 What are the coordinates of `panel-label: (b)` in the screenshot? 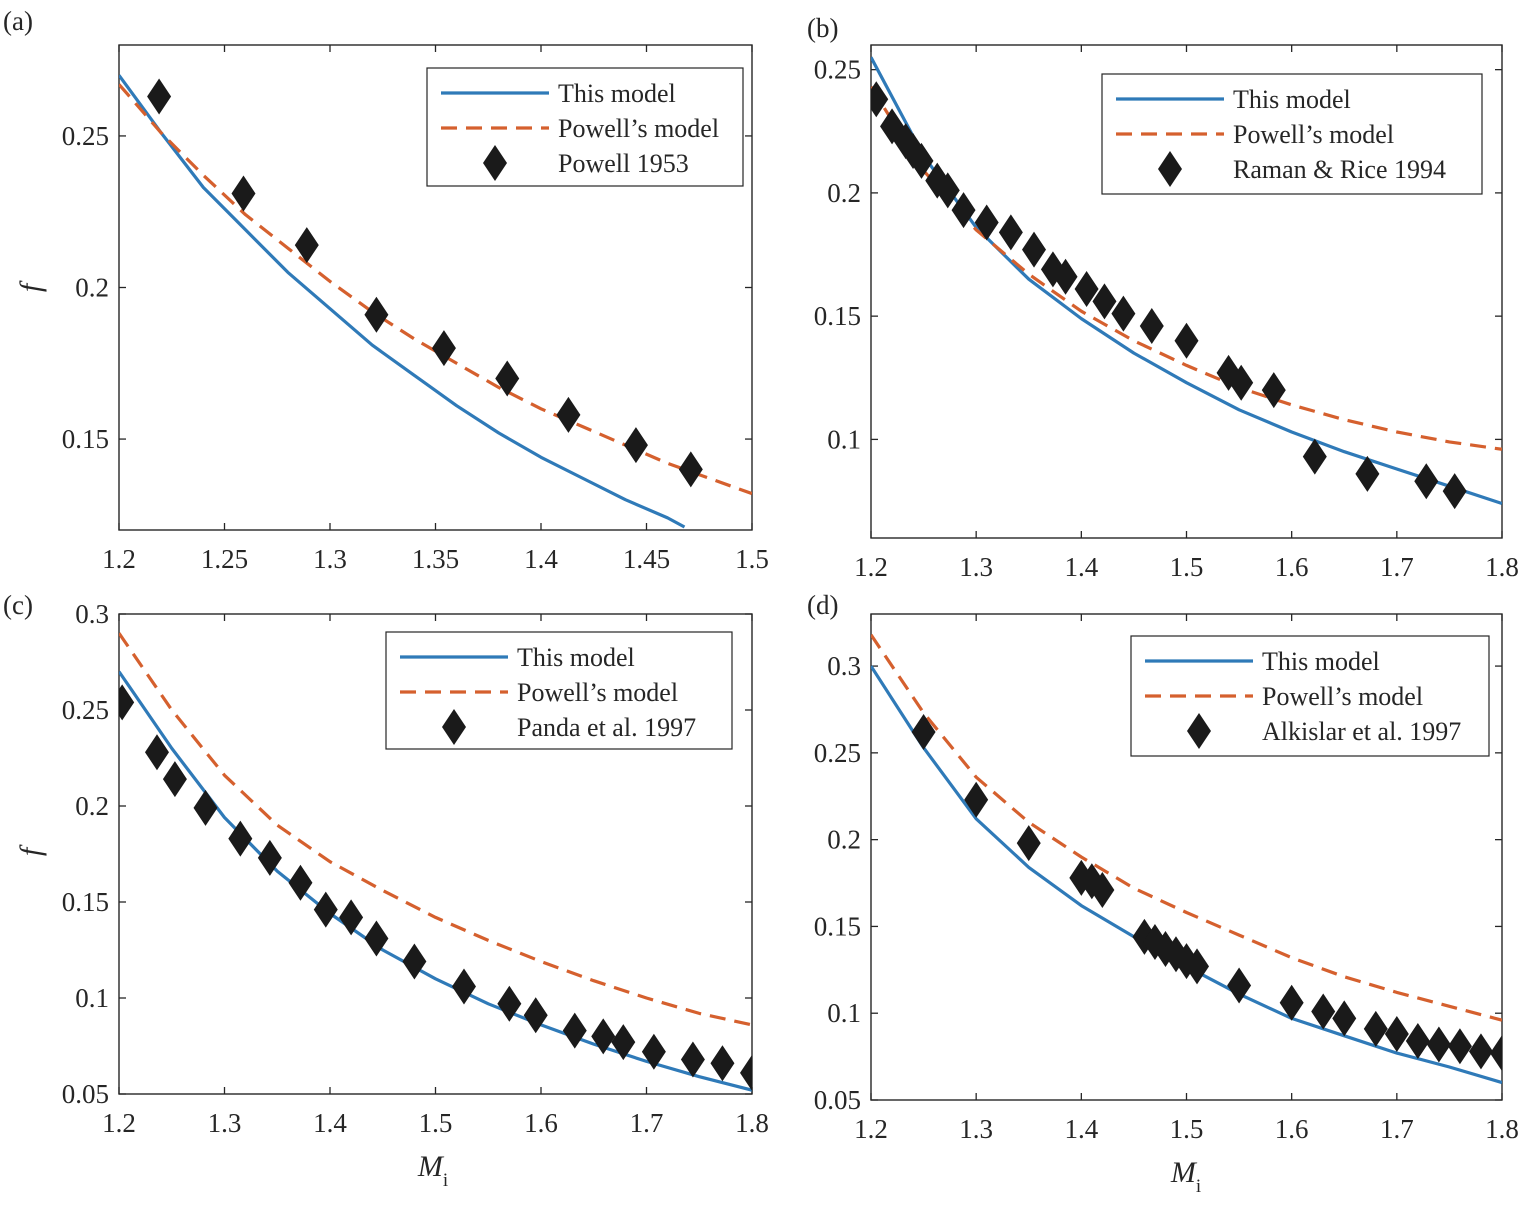 It's located at (822, 28).